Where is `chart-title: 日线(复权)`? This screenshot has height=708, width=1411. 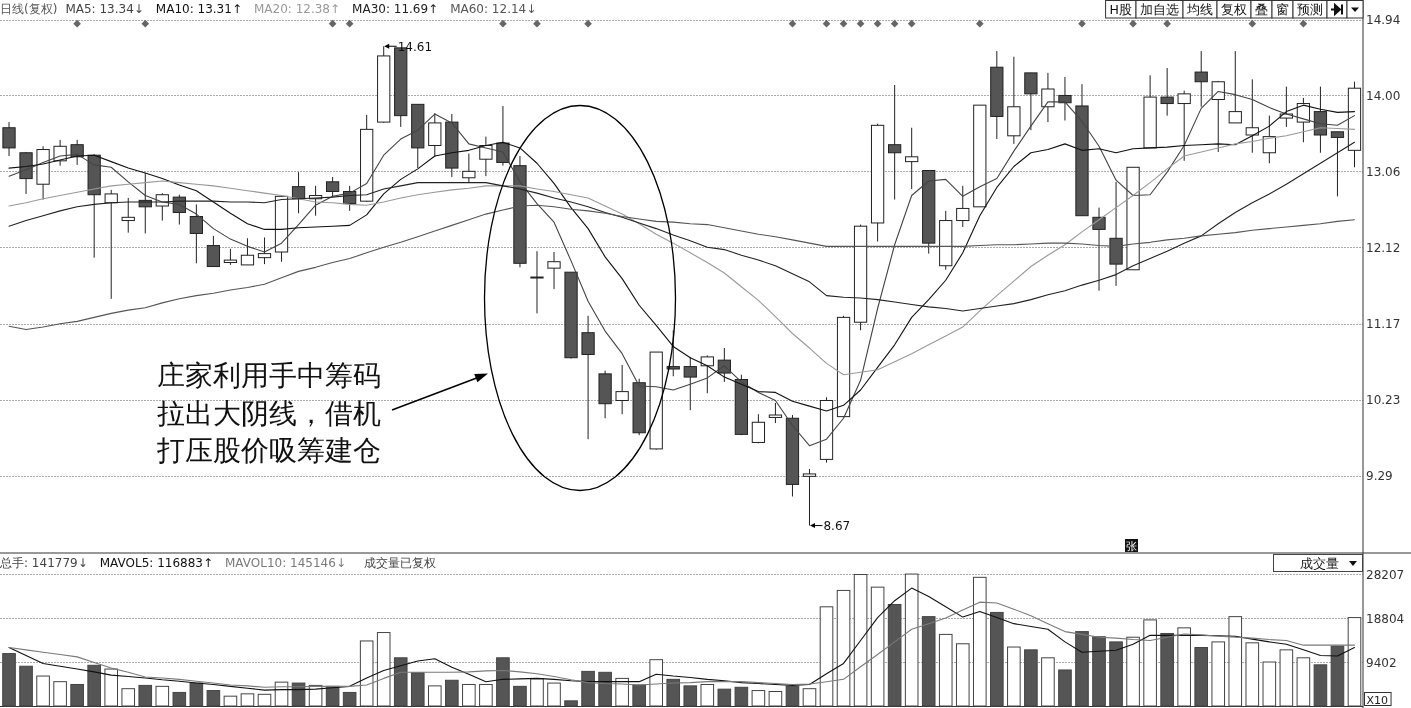
chart-title: 日线(复权) is located at coordinates (29, 9).